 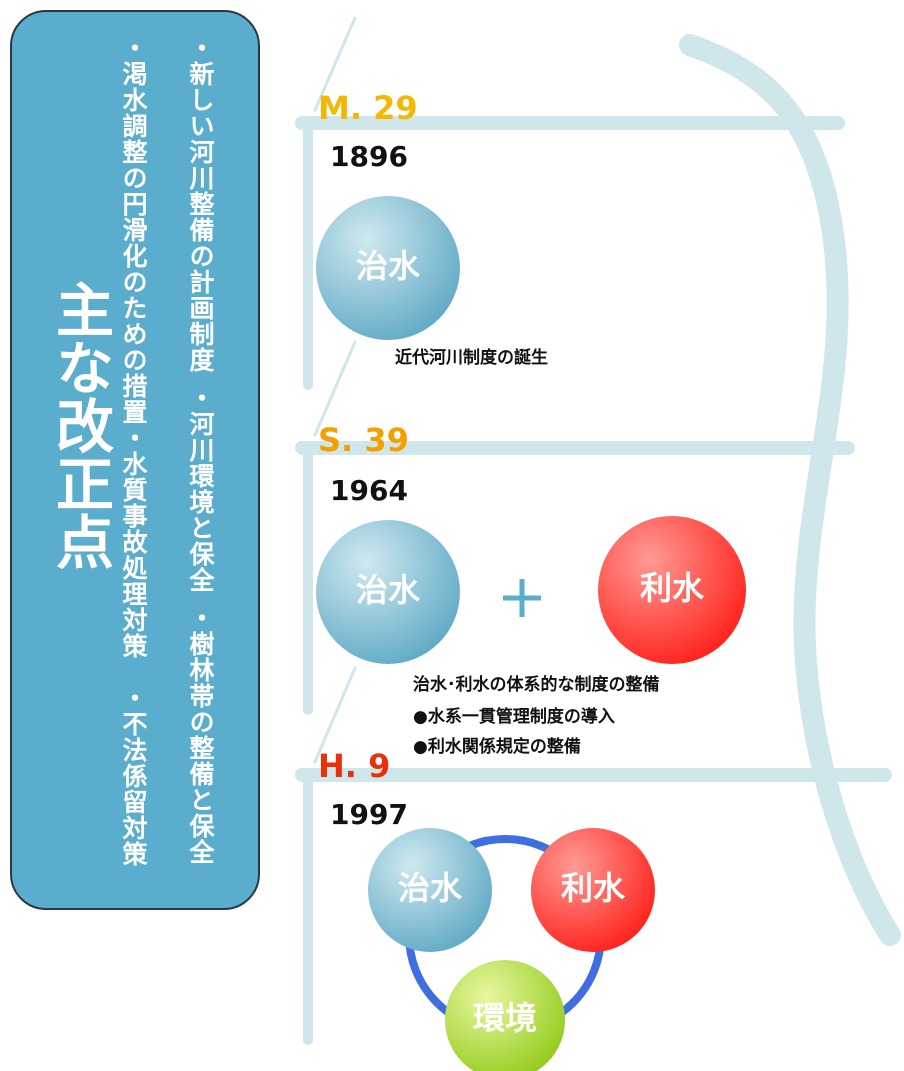 I want to click on era-label: M. 29, so click(x=368, y=108).